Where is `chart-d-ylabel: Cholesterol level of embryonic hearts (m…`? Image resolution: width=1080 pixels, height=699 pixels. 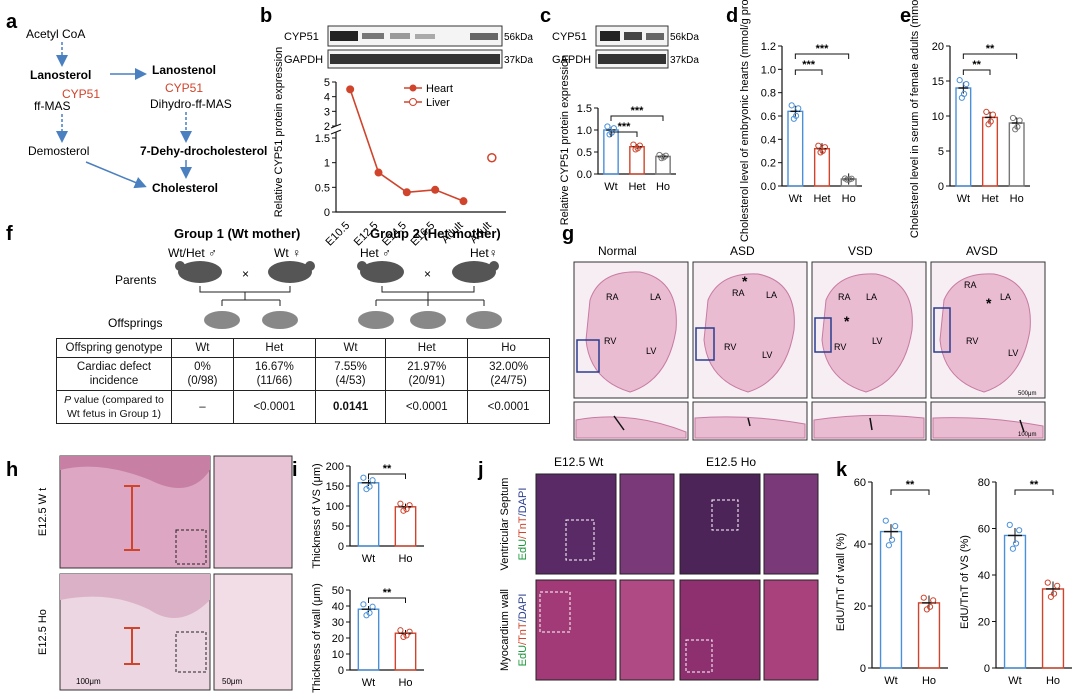
chart-d-ylabel: Cholesterol level of embryonic hearts (m… is located at coordinates (745, 121).